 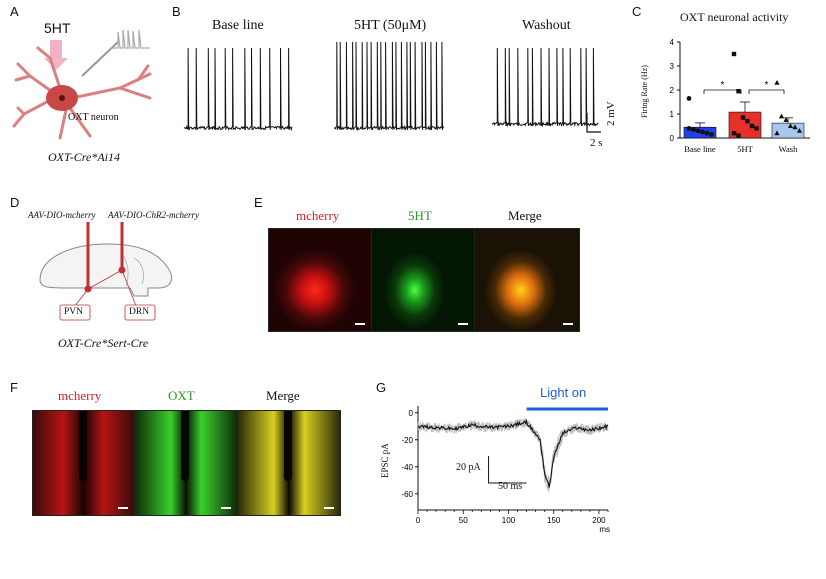 I want to click on region-label-pvn: PVN, so click(x=74, y=312).